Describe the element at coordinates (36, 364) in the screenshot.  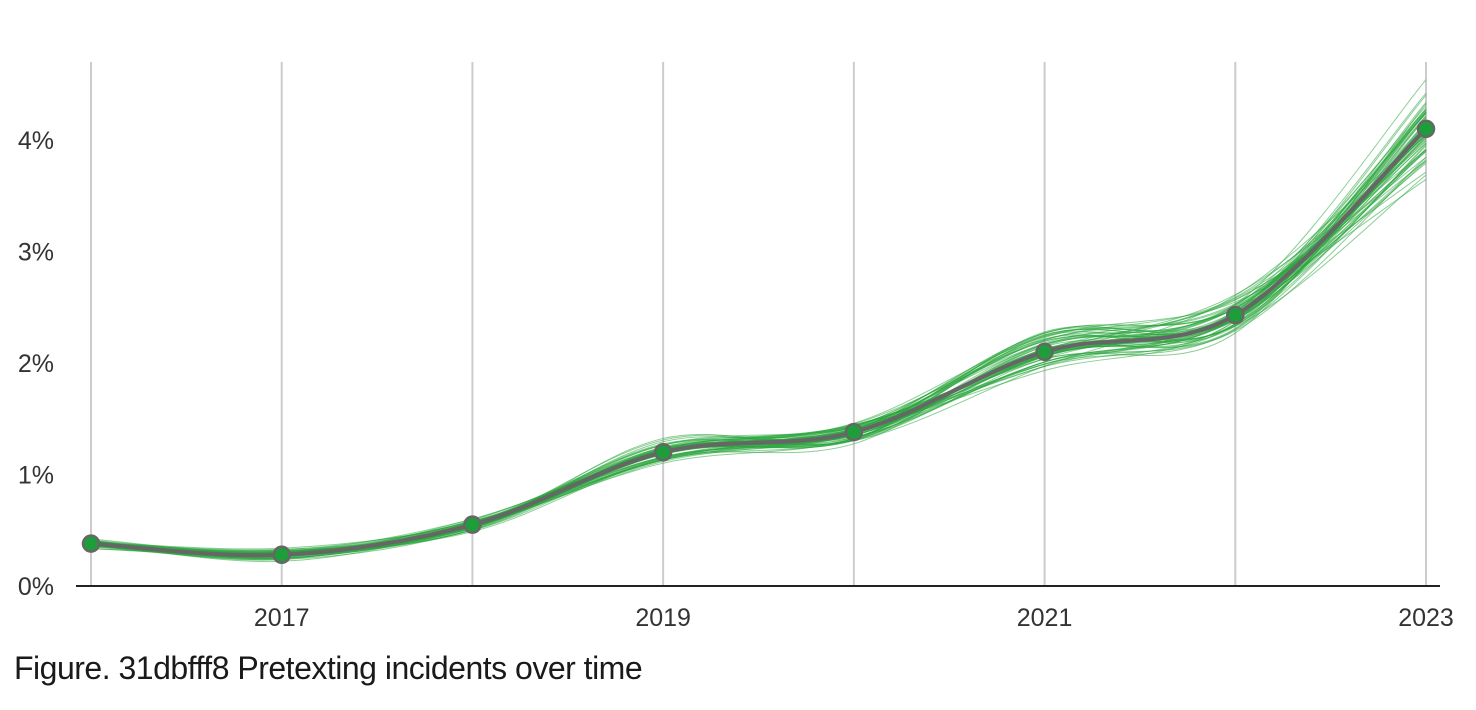
I see `y-tick-label: 2%` at that location.